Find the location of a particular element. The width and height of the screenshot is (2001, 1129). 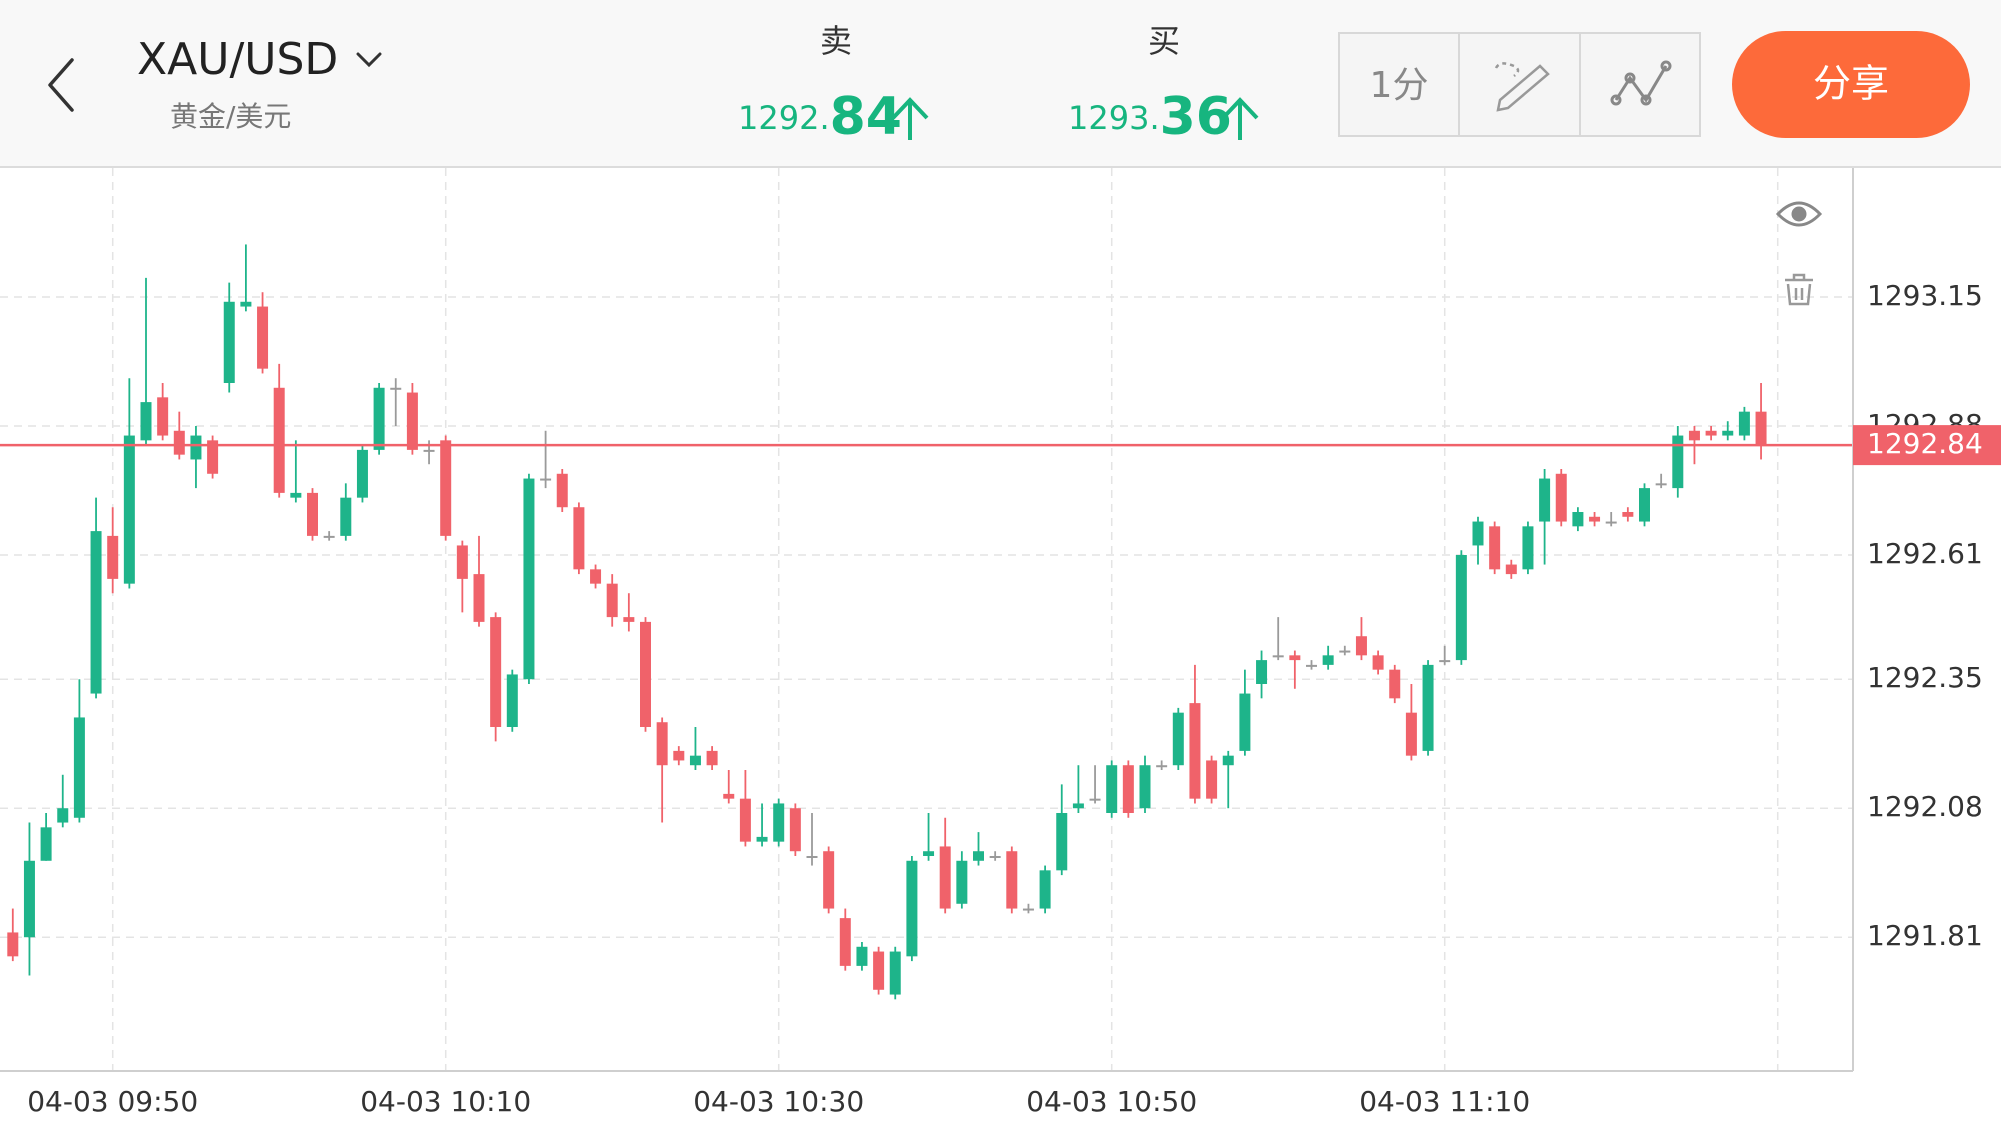

x-tick-label: 04-03 10:10 is located at coordinates (445, 1101).